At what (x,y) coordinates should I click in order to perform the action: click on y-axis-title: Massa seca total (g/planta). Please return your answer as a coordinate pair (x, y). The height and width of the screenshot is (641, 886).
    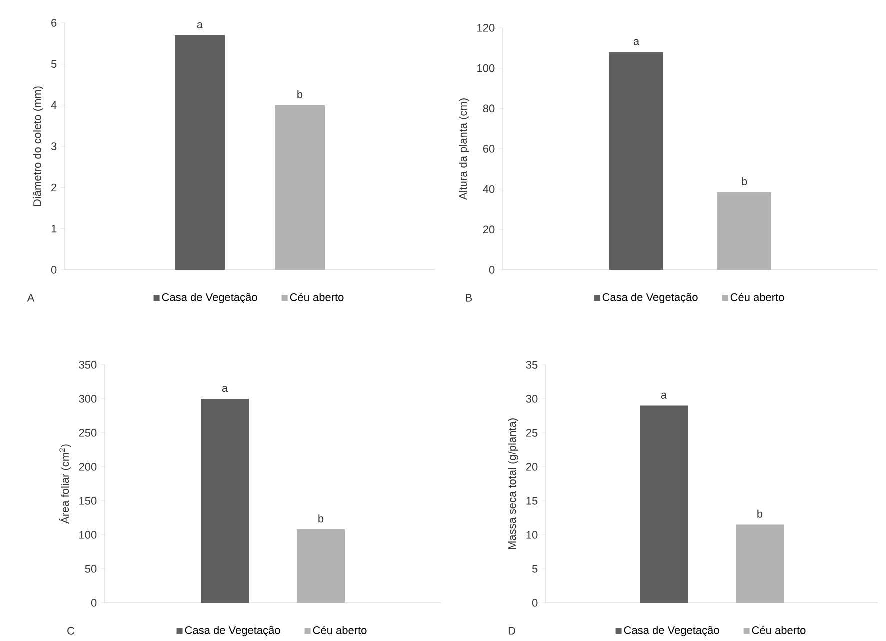
    Looking at the image, I should click on (513, 484).